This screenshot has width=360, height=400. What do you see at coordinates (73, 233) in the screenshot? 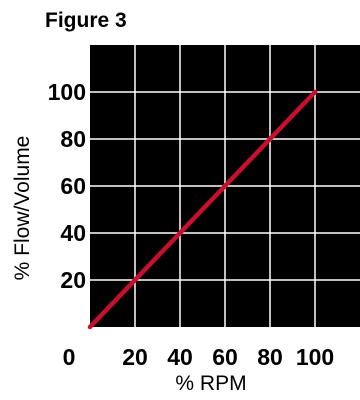
I see `y-tick-label: 40` at bounding box center [73, 233].